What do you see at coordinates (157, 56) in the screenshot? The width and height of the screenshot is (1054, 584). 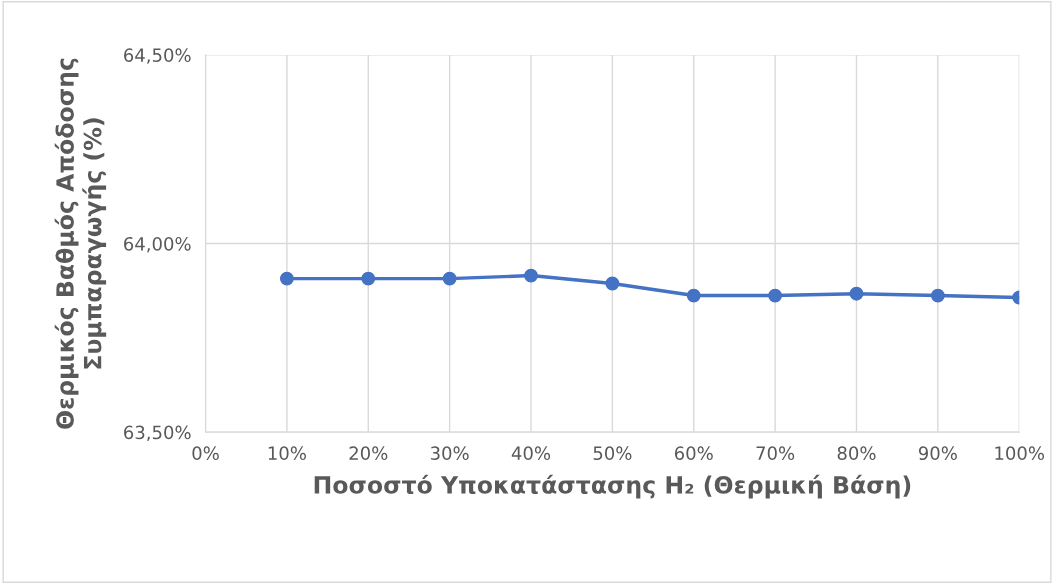 I see `y-tick-label: 64,50%` at bounding box center [157, 56].